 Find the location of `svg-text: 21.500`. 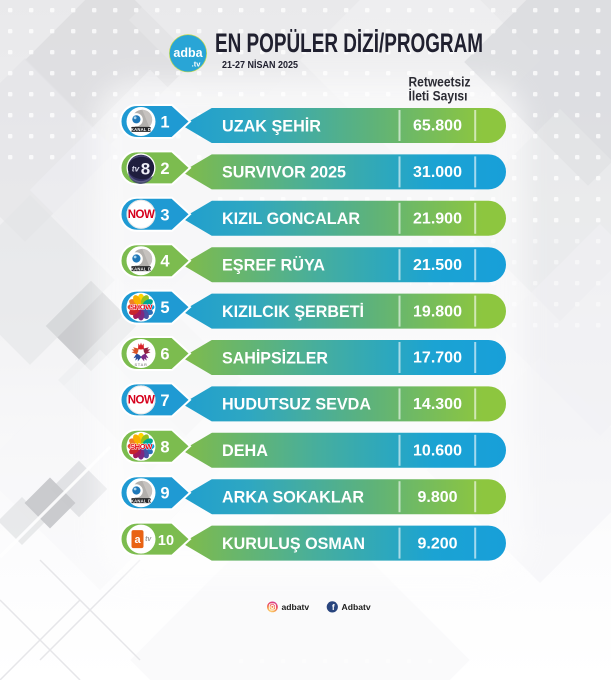

svg-text: 21.500 is located at coordinates (437, 265).